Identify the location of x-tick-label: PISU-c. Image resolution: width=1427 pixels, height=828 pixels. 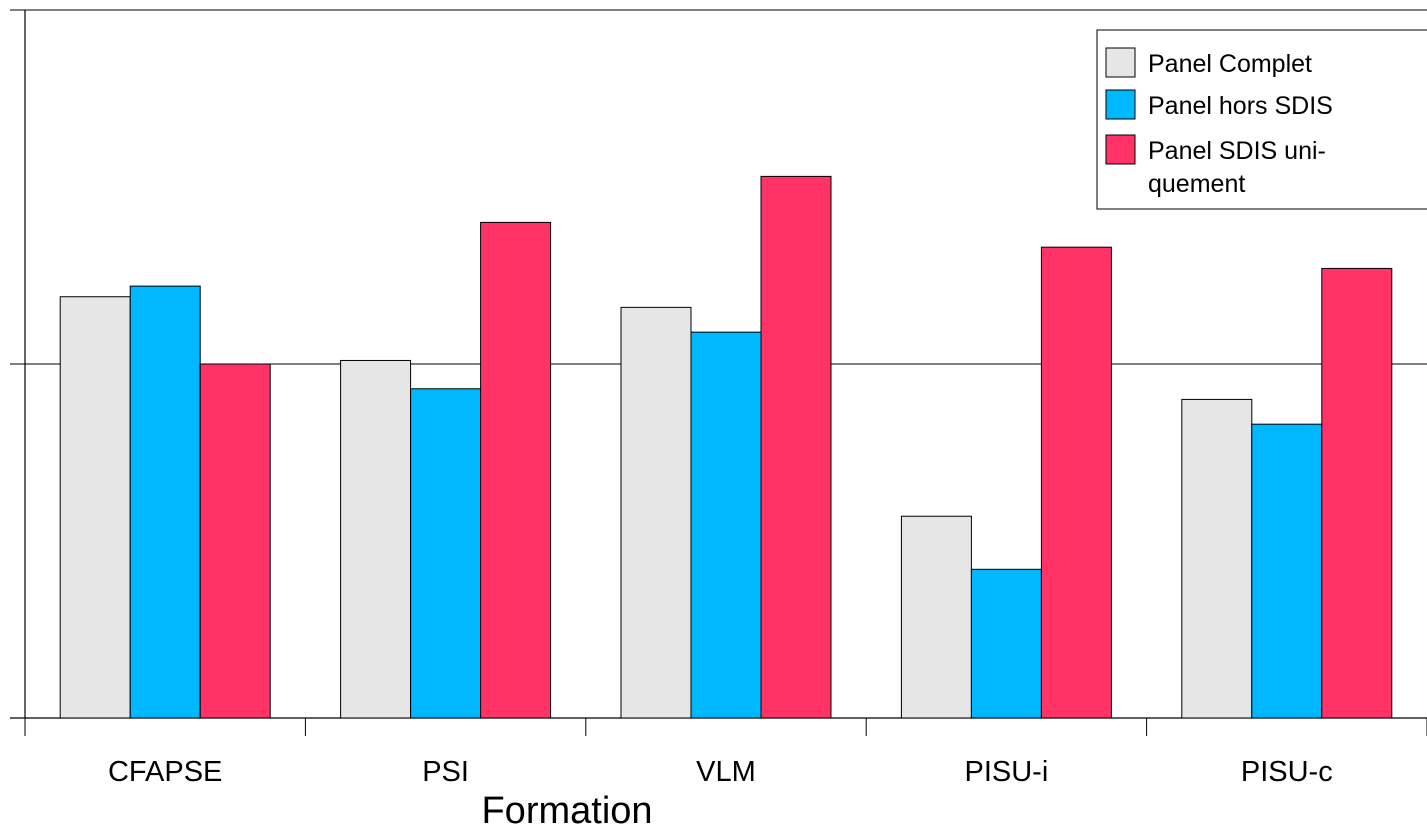
(1287, 772).